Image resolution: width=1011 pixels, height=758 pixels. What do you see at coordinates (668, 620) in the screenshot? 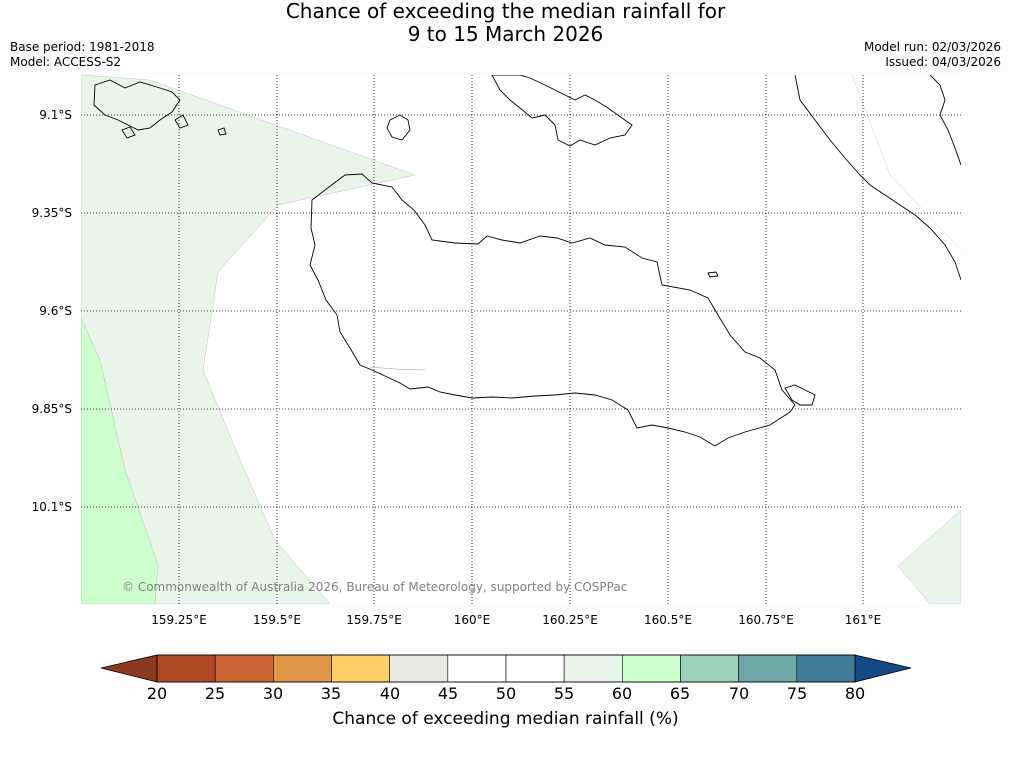
I see `lon-label: 160.5°E` at bounding box center [668, 620].